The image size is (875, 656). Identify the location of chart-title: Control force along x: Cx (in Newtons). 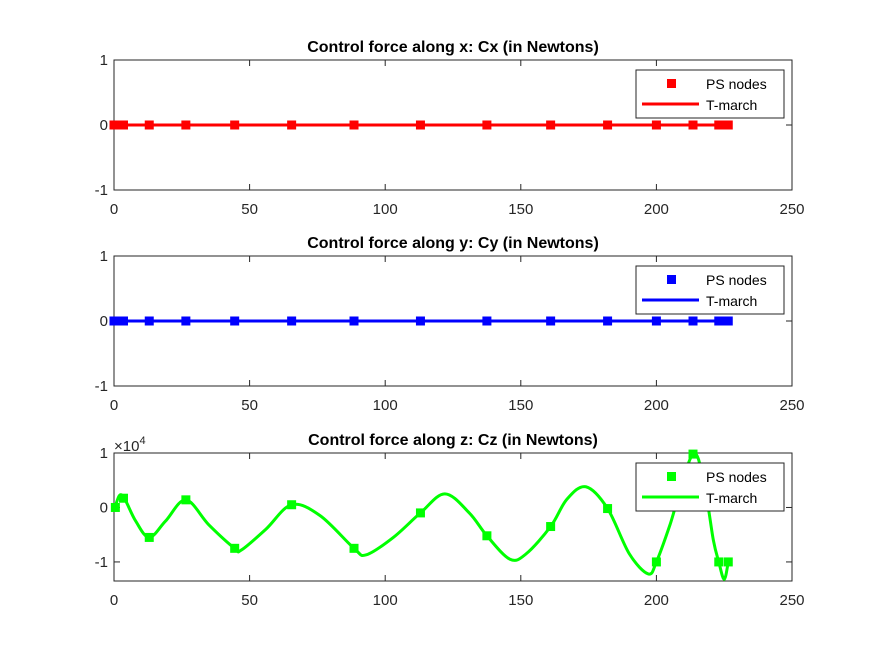
(453, 47).